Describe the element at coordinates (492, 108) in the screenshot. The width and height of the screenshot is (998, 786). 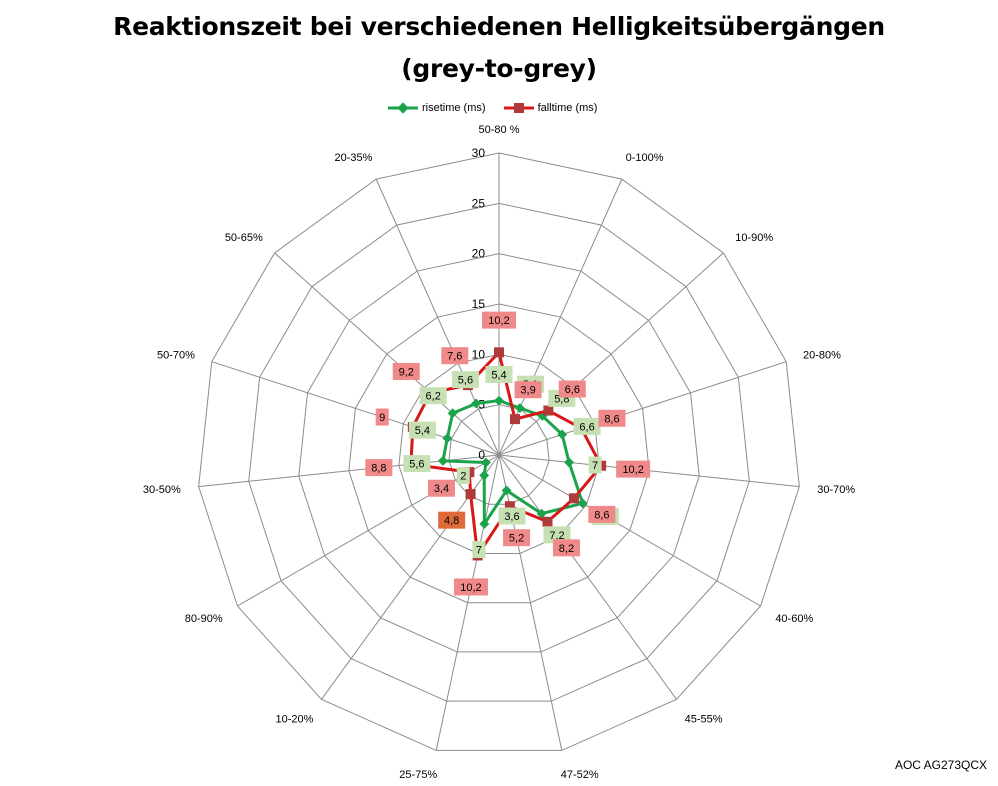
I see `chart-legend: risetime (ms) falltime (ms)` at that location.